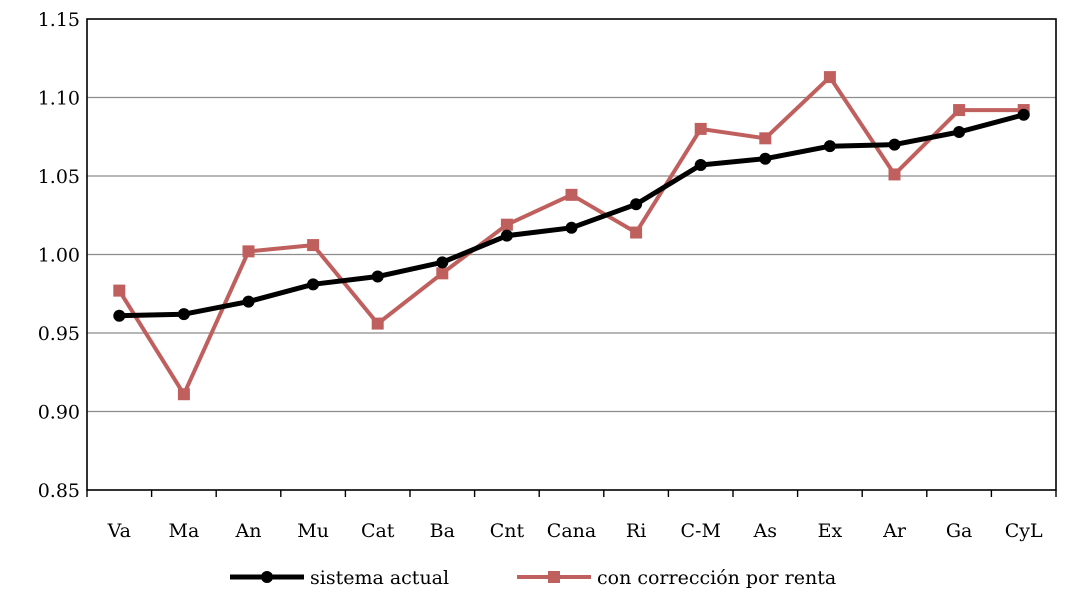 This screenshot has width=1066, height=598. I want to click on legend: sistema actual con corrección por renta, so click(533, 578).